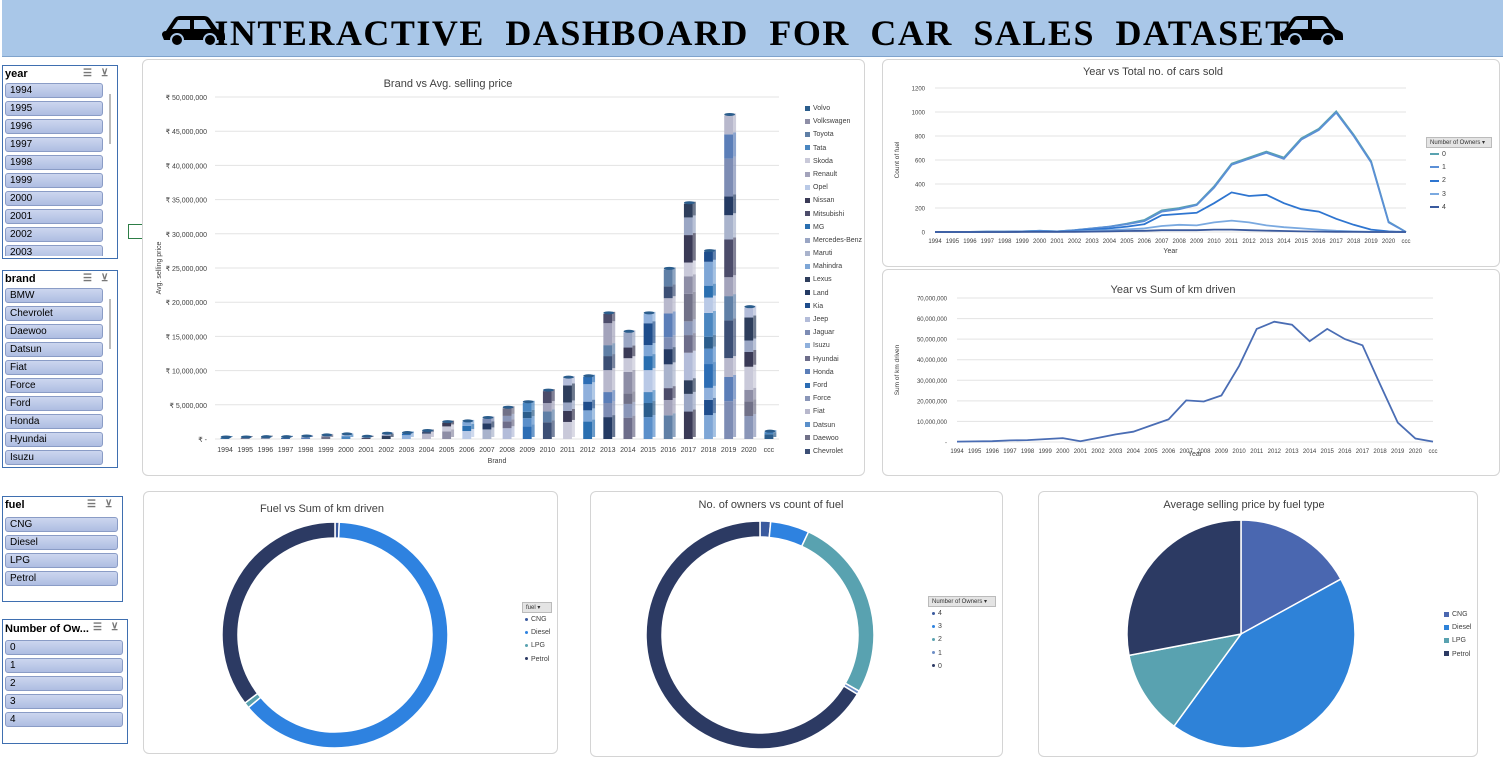 This screenshot has height=759, width=1503. What do you see at coordinates (64, 701) in the screenshot?
I see `slicer-item: 3` at bounding box center [64, 701].